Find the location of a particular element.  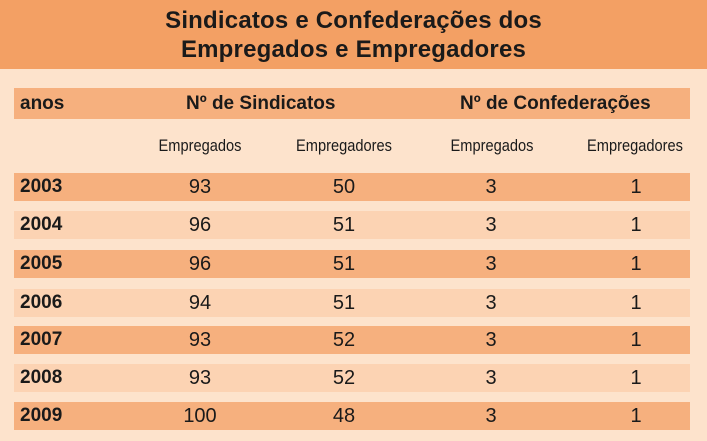

table-row: 2003 93 50 3 1 is located at coordinates (352, 187).